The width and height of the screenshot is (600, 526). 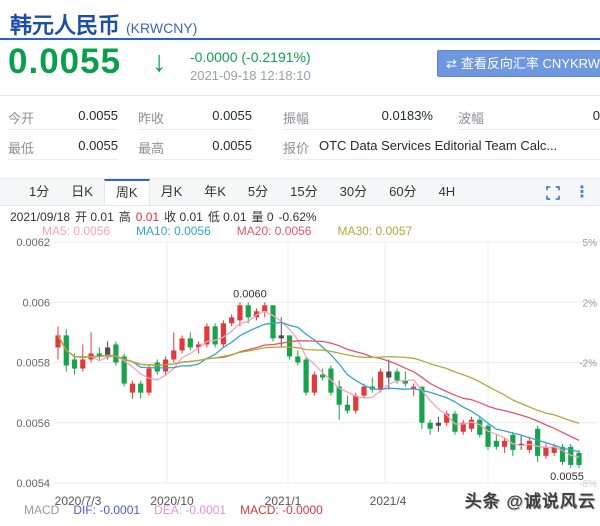 What do you see at coordinates (403, 191) in the screenshot?
I see `tab-60分: 60分` at bounding box center [403, 191].